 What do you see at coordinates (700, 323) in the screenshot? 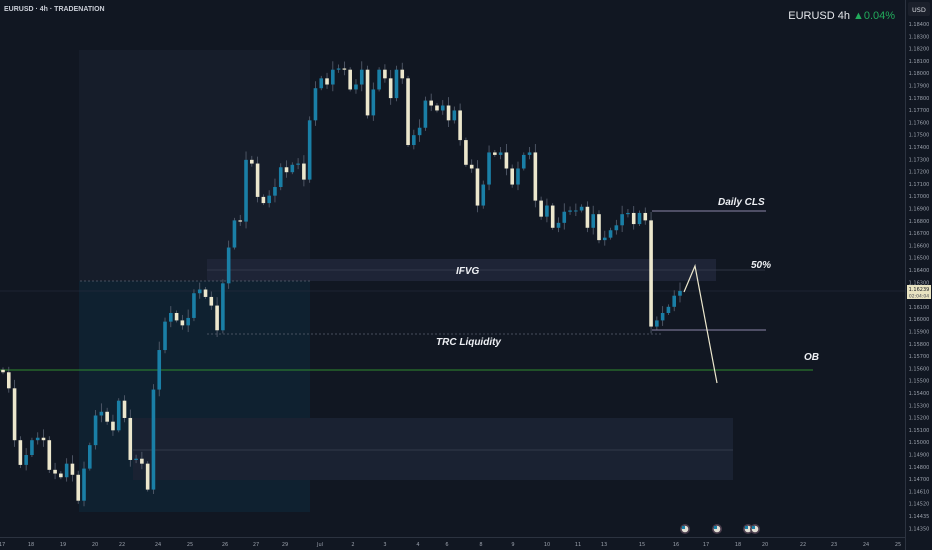
I see `projection-path` at bounding box center [700, 323].